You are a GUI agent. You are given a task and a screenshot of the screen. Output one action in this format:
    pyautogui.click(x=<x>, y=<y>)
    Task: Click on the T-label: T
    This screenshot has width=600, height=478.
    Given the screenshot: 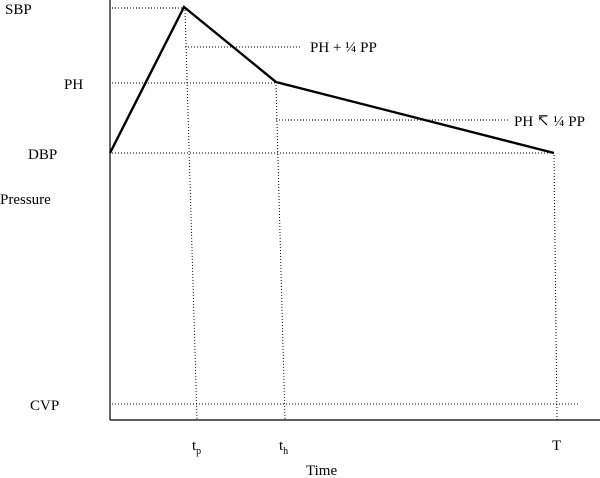 What is the action you would take?
    pyautogui.click(x=556, y=446)
    